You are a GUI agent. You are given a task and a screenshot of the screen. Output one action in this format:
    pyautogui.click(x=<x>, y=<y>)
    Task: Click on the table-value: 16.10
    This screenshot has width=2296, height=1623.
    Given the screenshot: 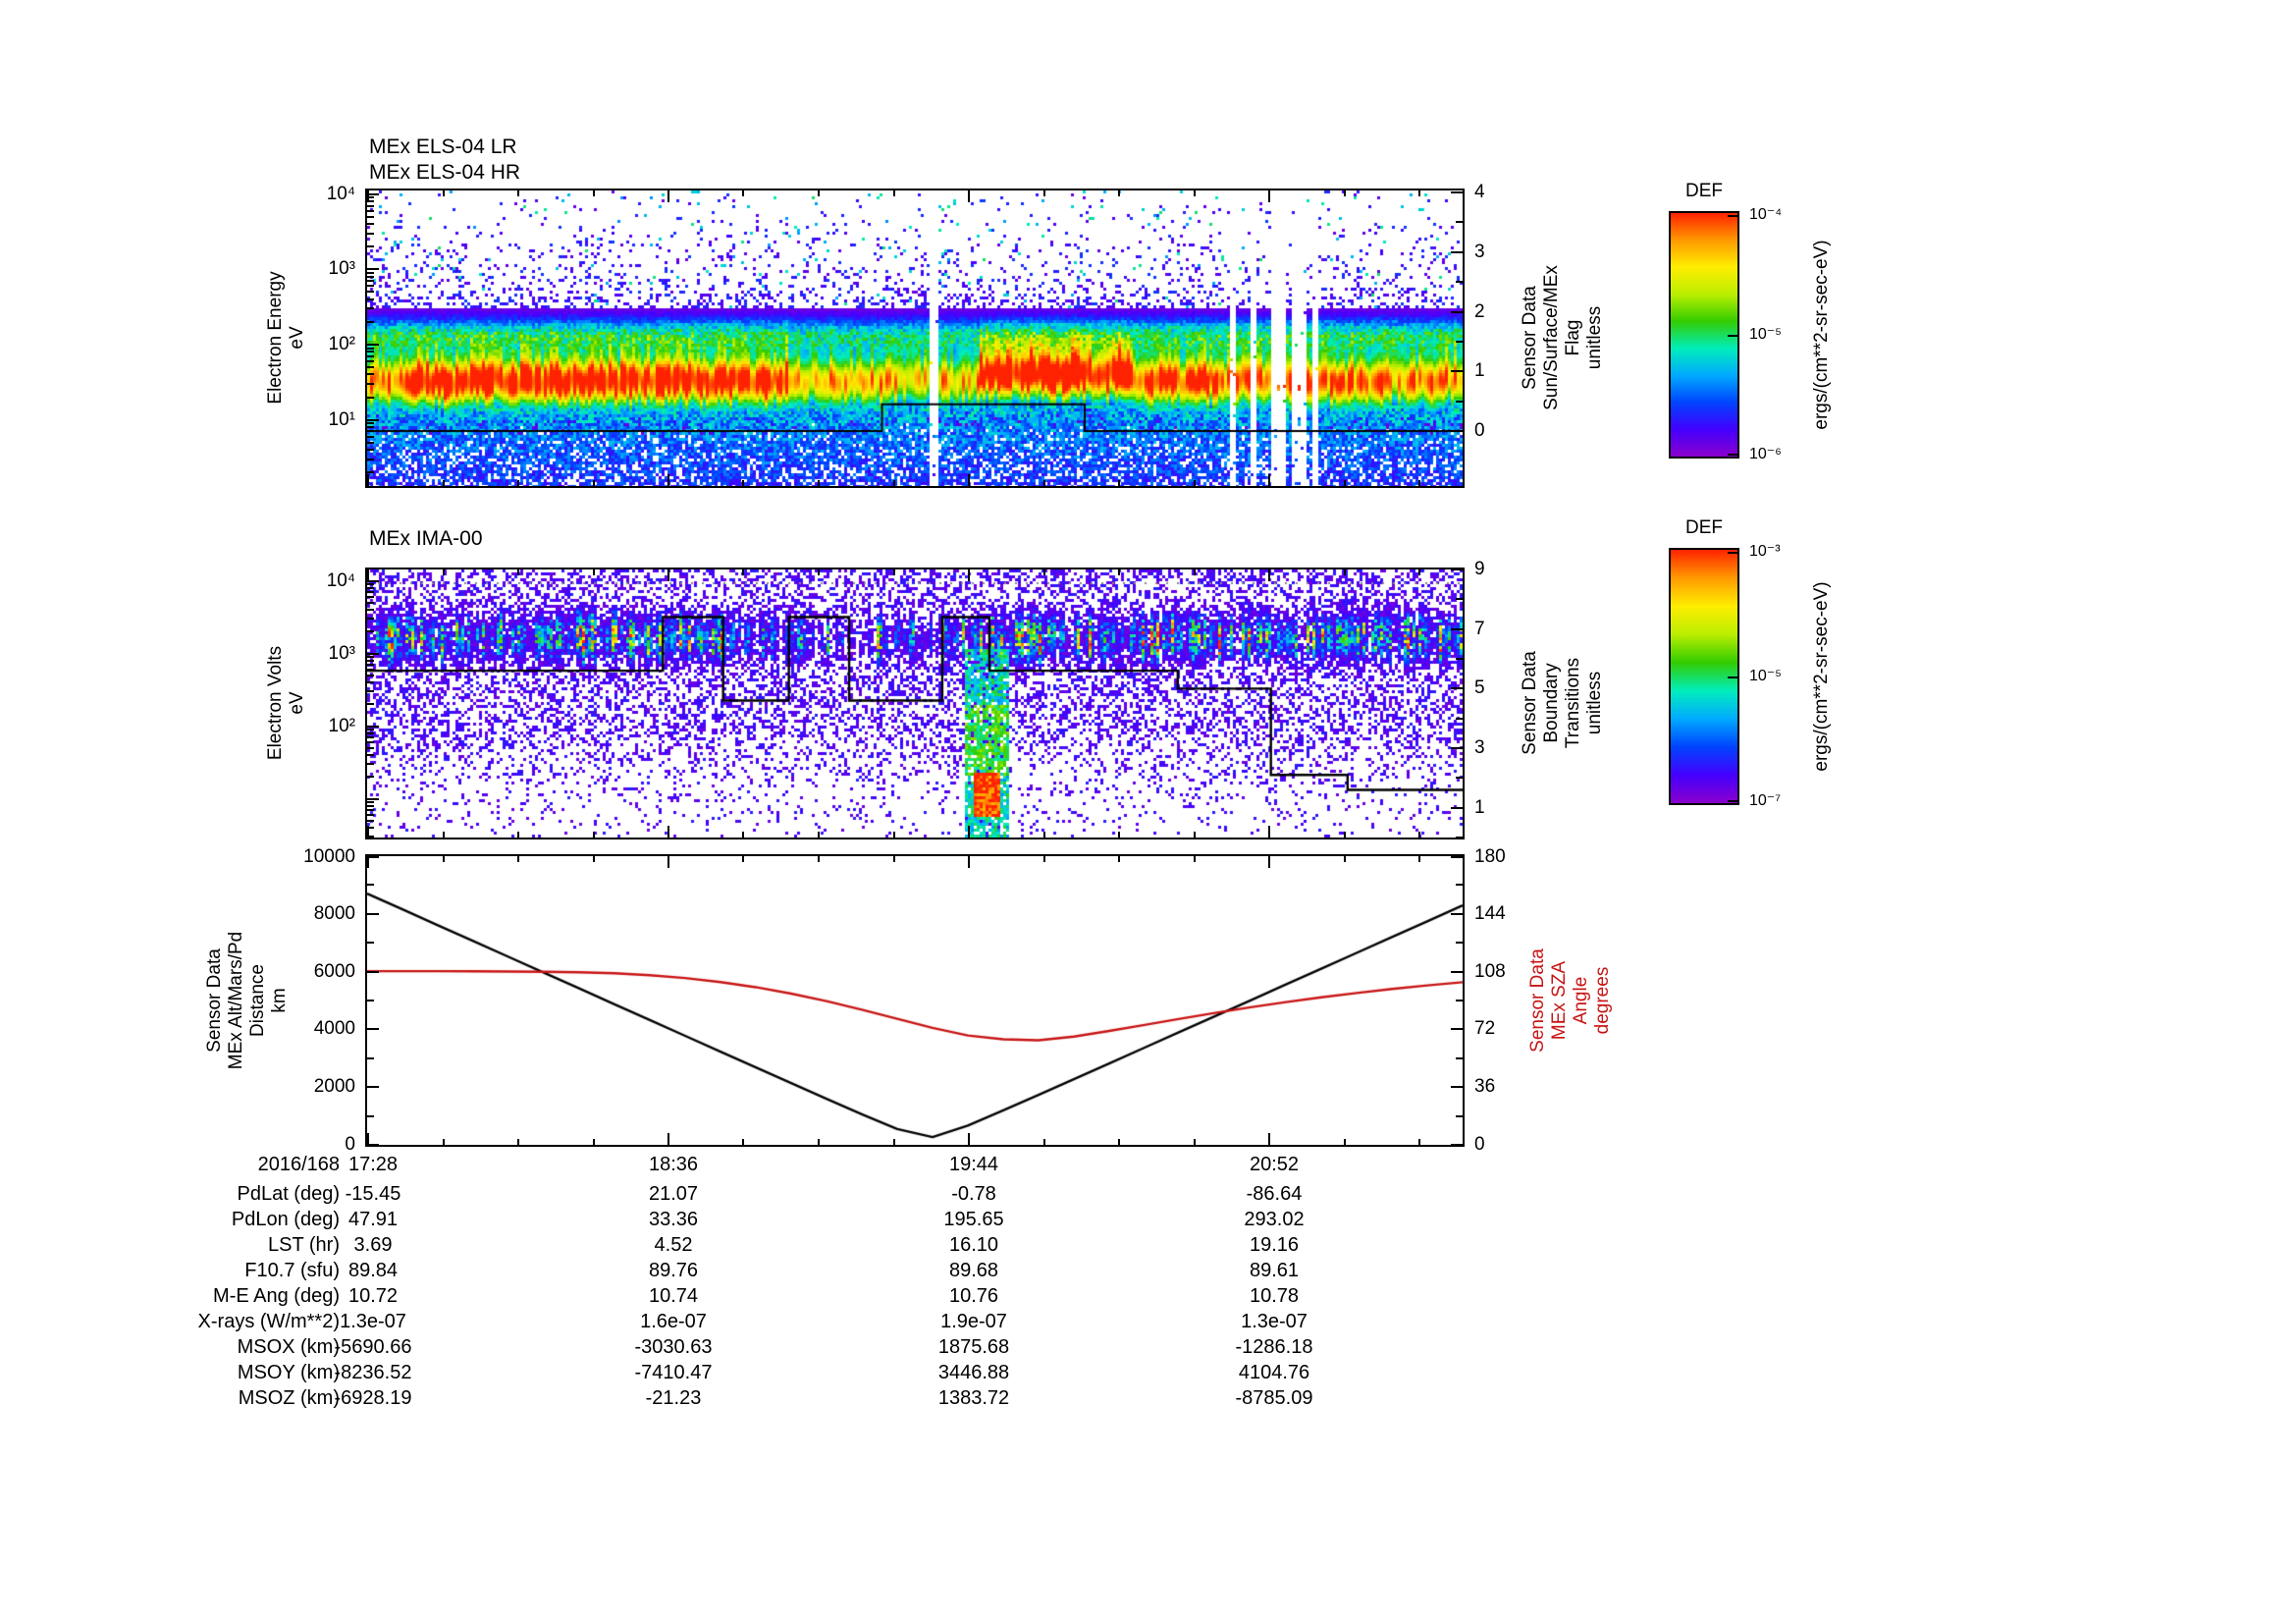 What is the action you would take?
    pyautogui.click(x=974, y=1245)
    